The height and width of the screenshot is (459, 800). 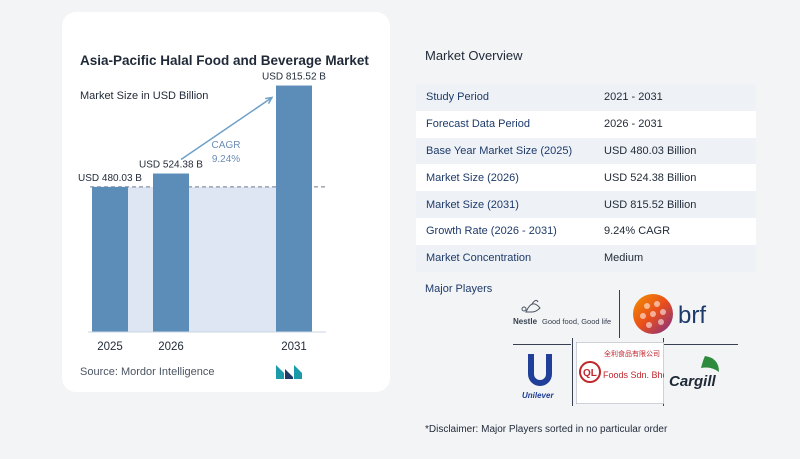 I want to click on overview-value: 2026 - 2031, so click(x=633, y=124).